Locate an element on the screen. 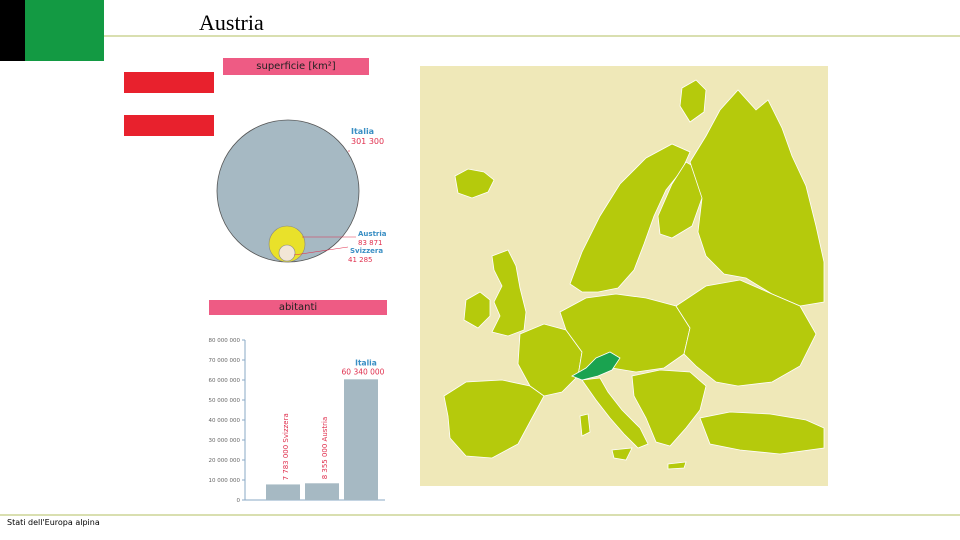  map-turkey is located at coordinates (762, 433).